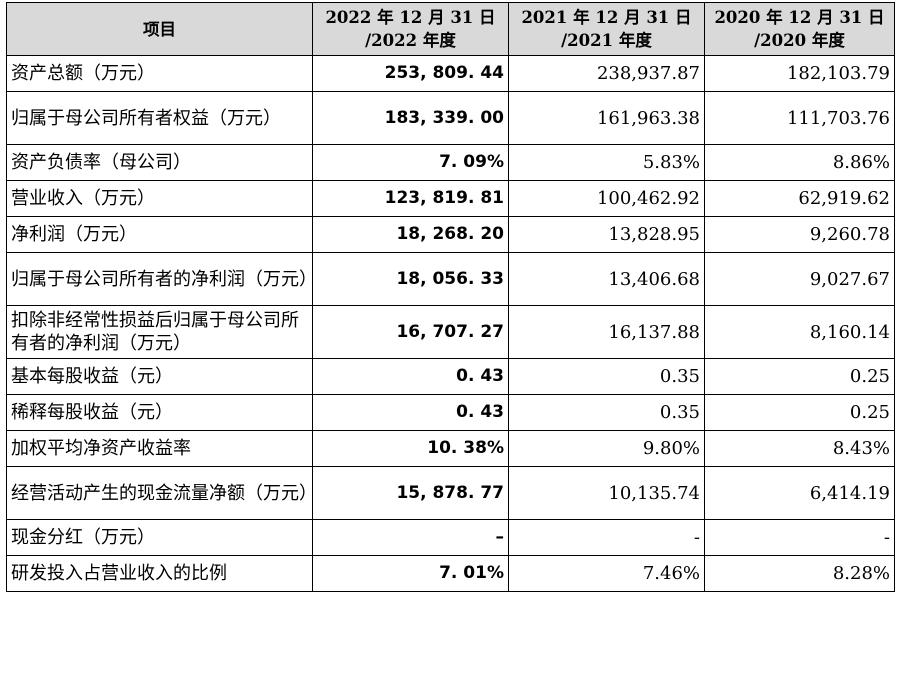 This screenshot has width=900, height=682. I want to click on value-2020: 111,703.76, so click(799, 118).